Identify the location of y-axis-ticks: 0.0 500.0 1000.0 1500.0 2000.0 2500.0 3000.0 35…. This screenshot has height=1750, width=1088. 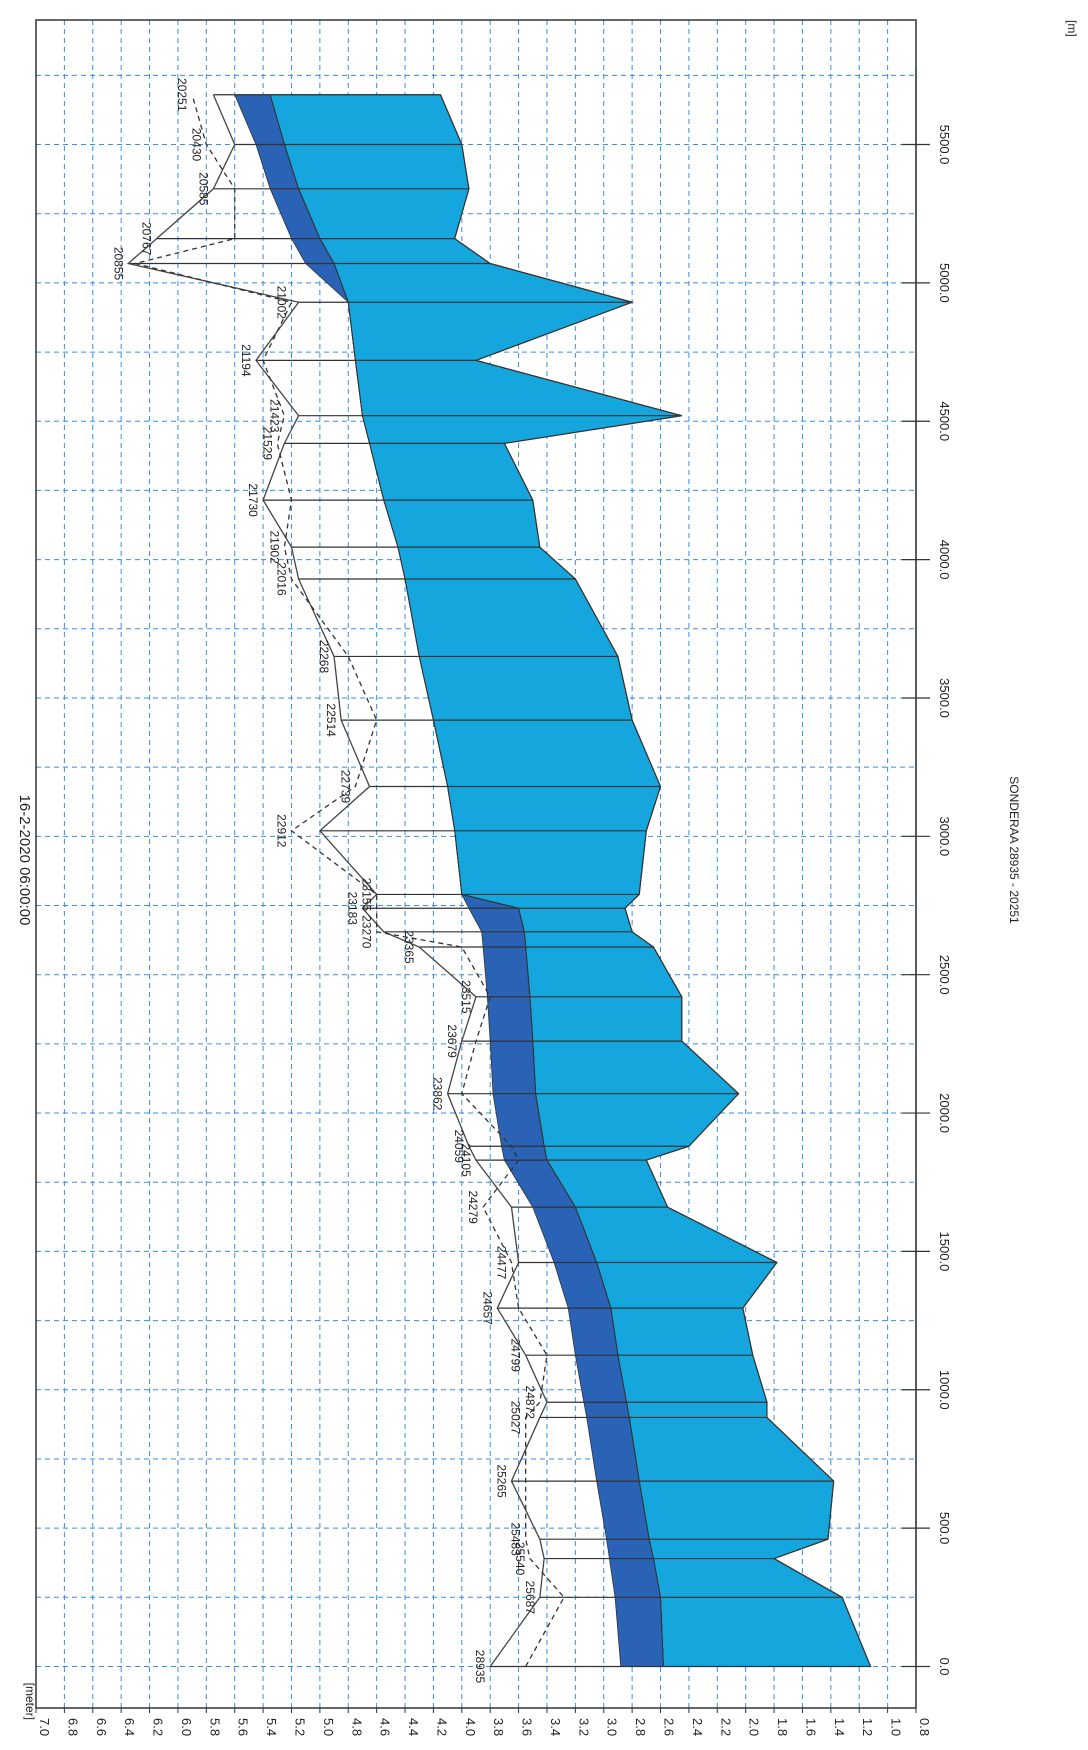
(927, 900).